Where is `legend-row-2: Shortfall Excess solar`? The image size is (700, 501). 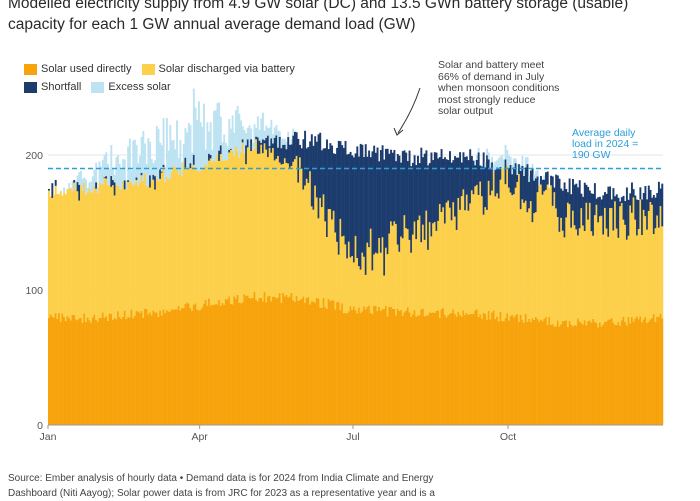
legend-row-2: Shortfall Excess solar is located at coordinates (164, 87).